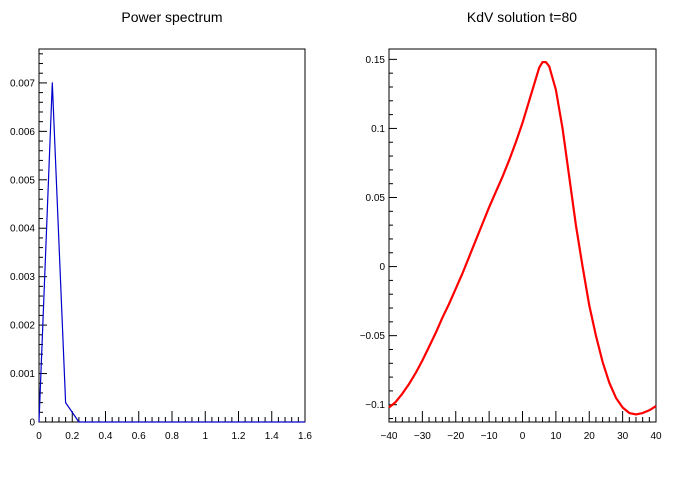  What do you see at coordinates (389, 436) in the screenshot?
I see `x-tick-label: −40` at bounding box center [389, 436].